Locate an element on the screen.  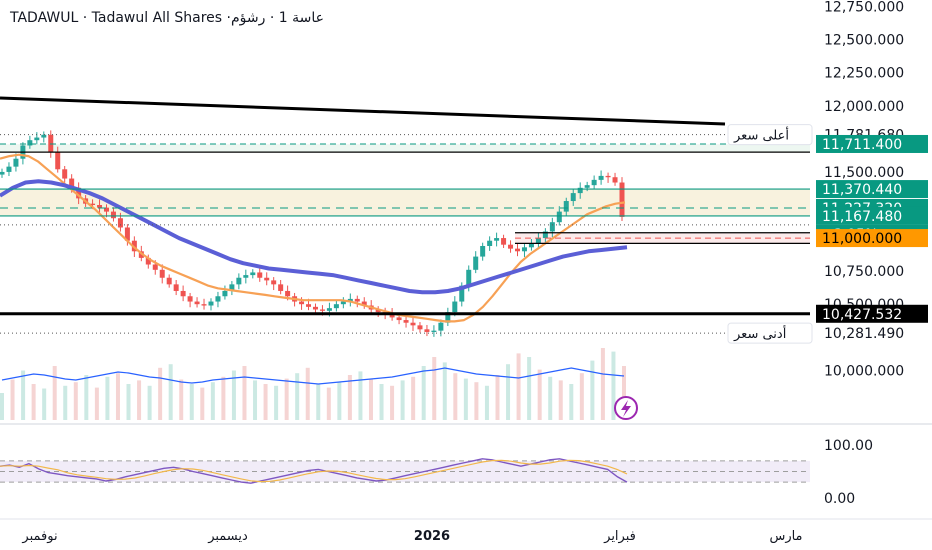
support-badge is located at coordinates (872, 313).